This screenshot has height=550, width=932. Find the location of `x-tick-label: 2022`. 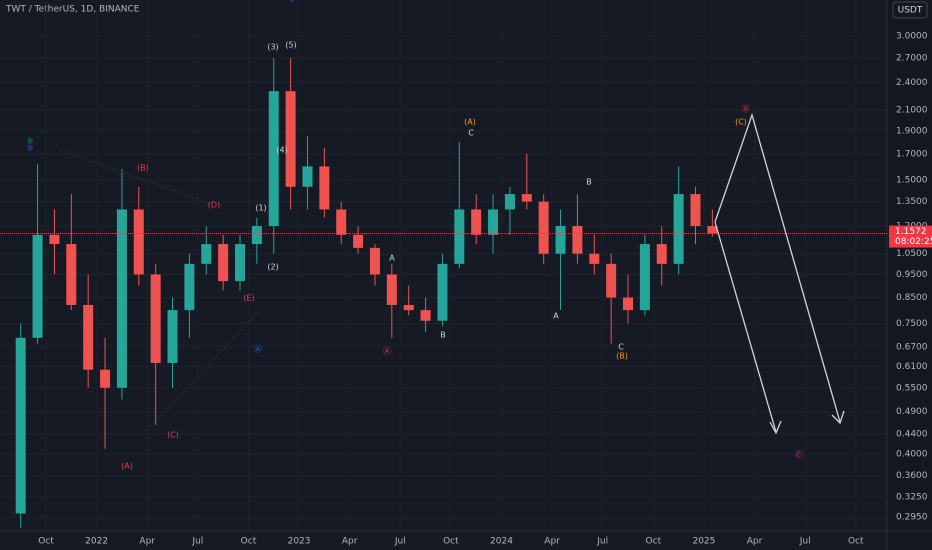

x-tick-label: 2022 is located at coordinates (96, 542).